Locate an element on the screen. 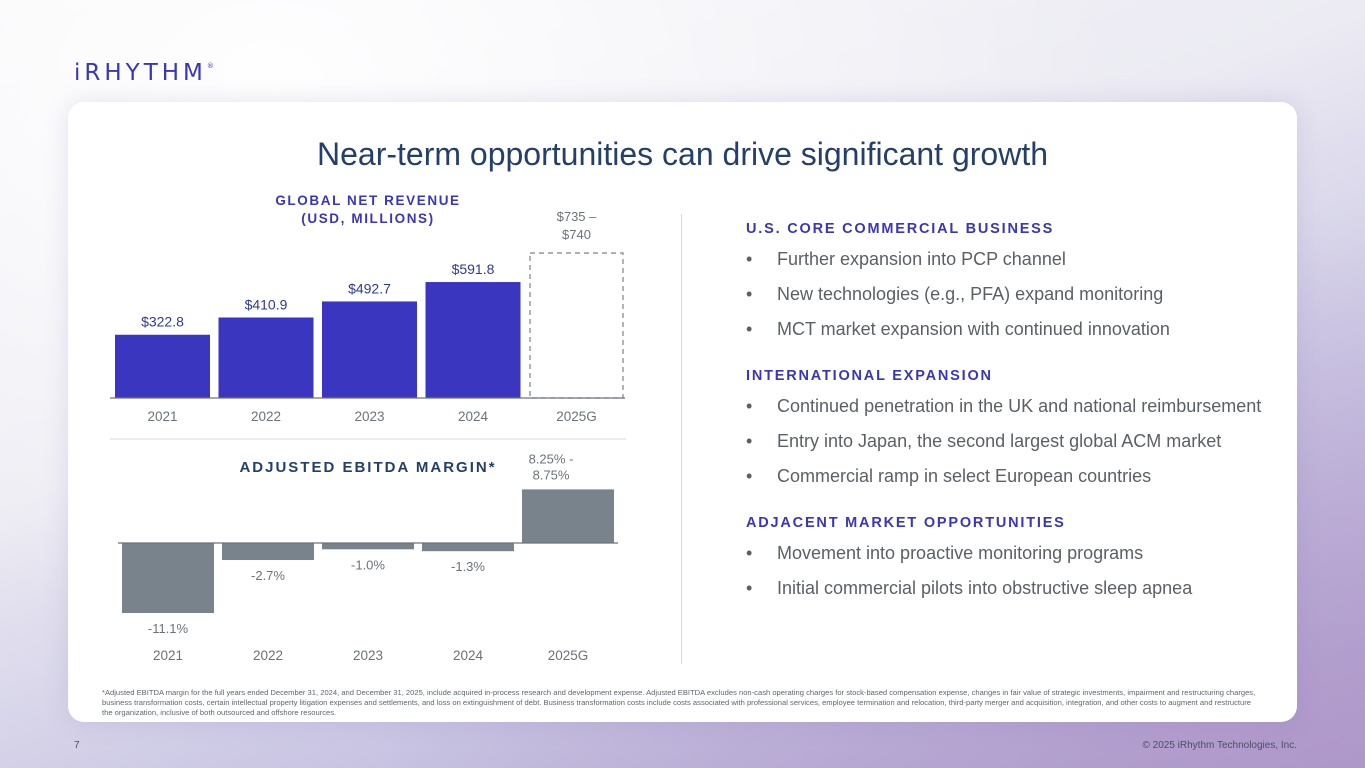 This screenshot has width=1365, height=768. section-heading: INTERNATIONAL EXPANSION is located at coordinates (869, 376).